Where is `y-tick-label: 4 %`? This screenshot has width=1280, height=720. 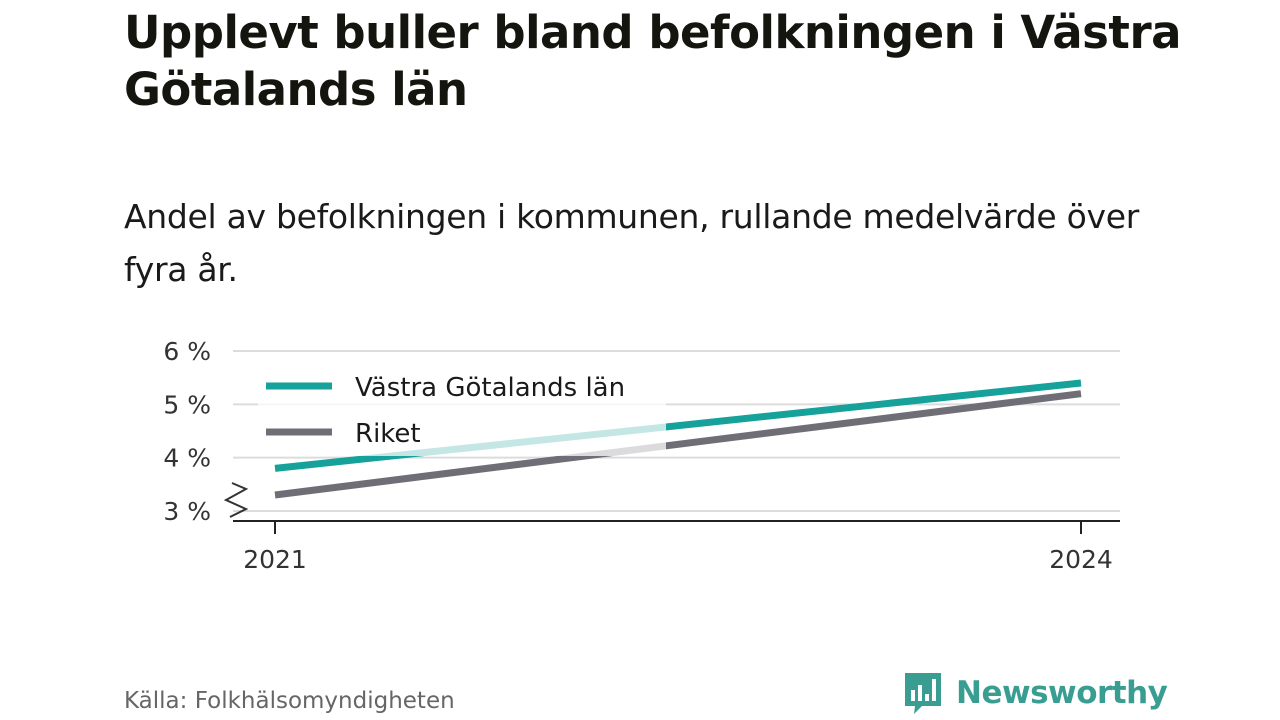
y-tick-label: 4 % is located at coordinates (187, 458).